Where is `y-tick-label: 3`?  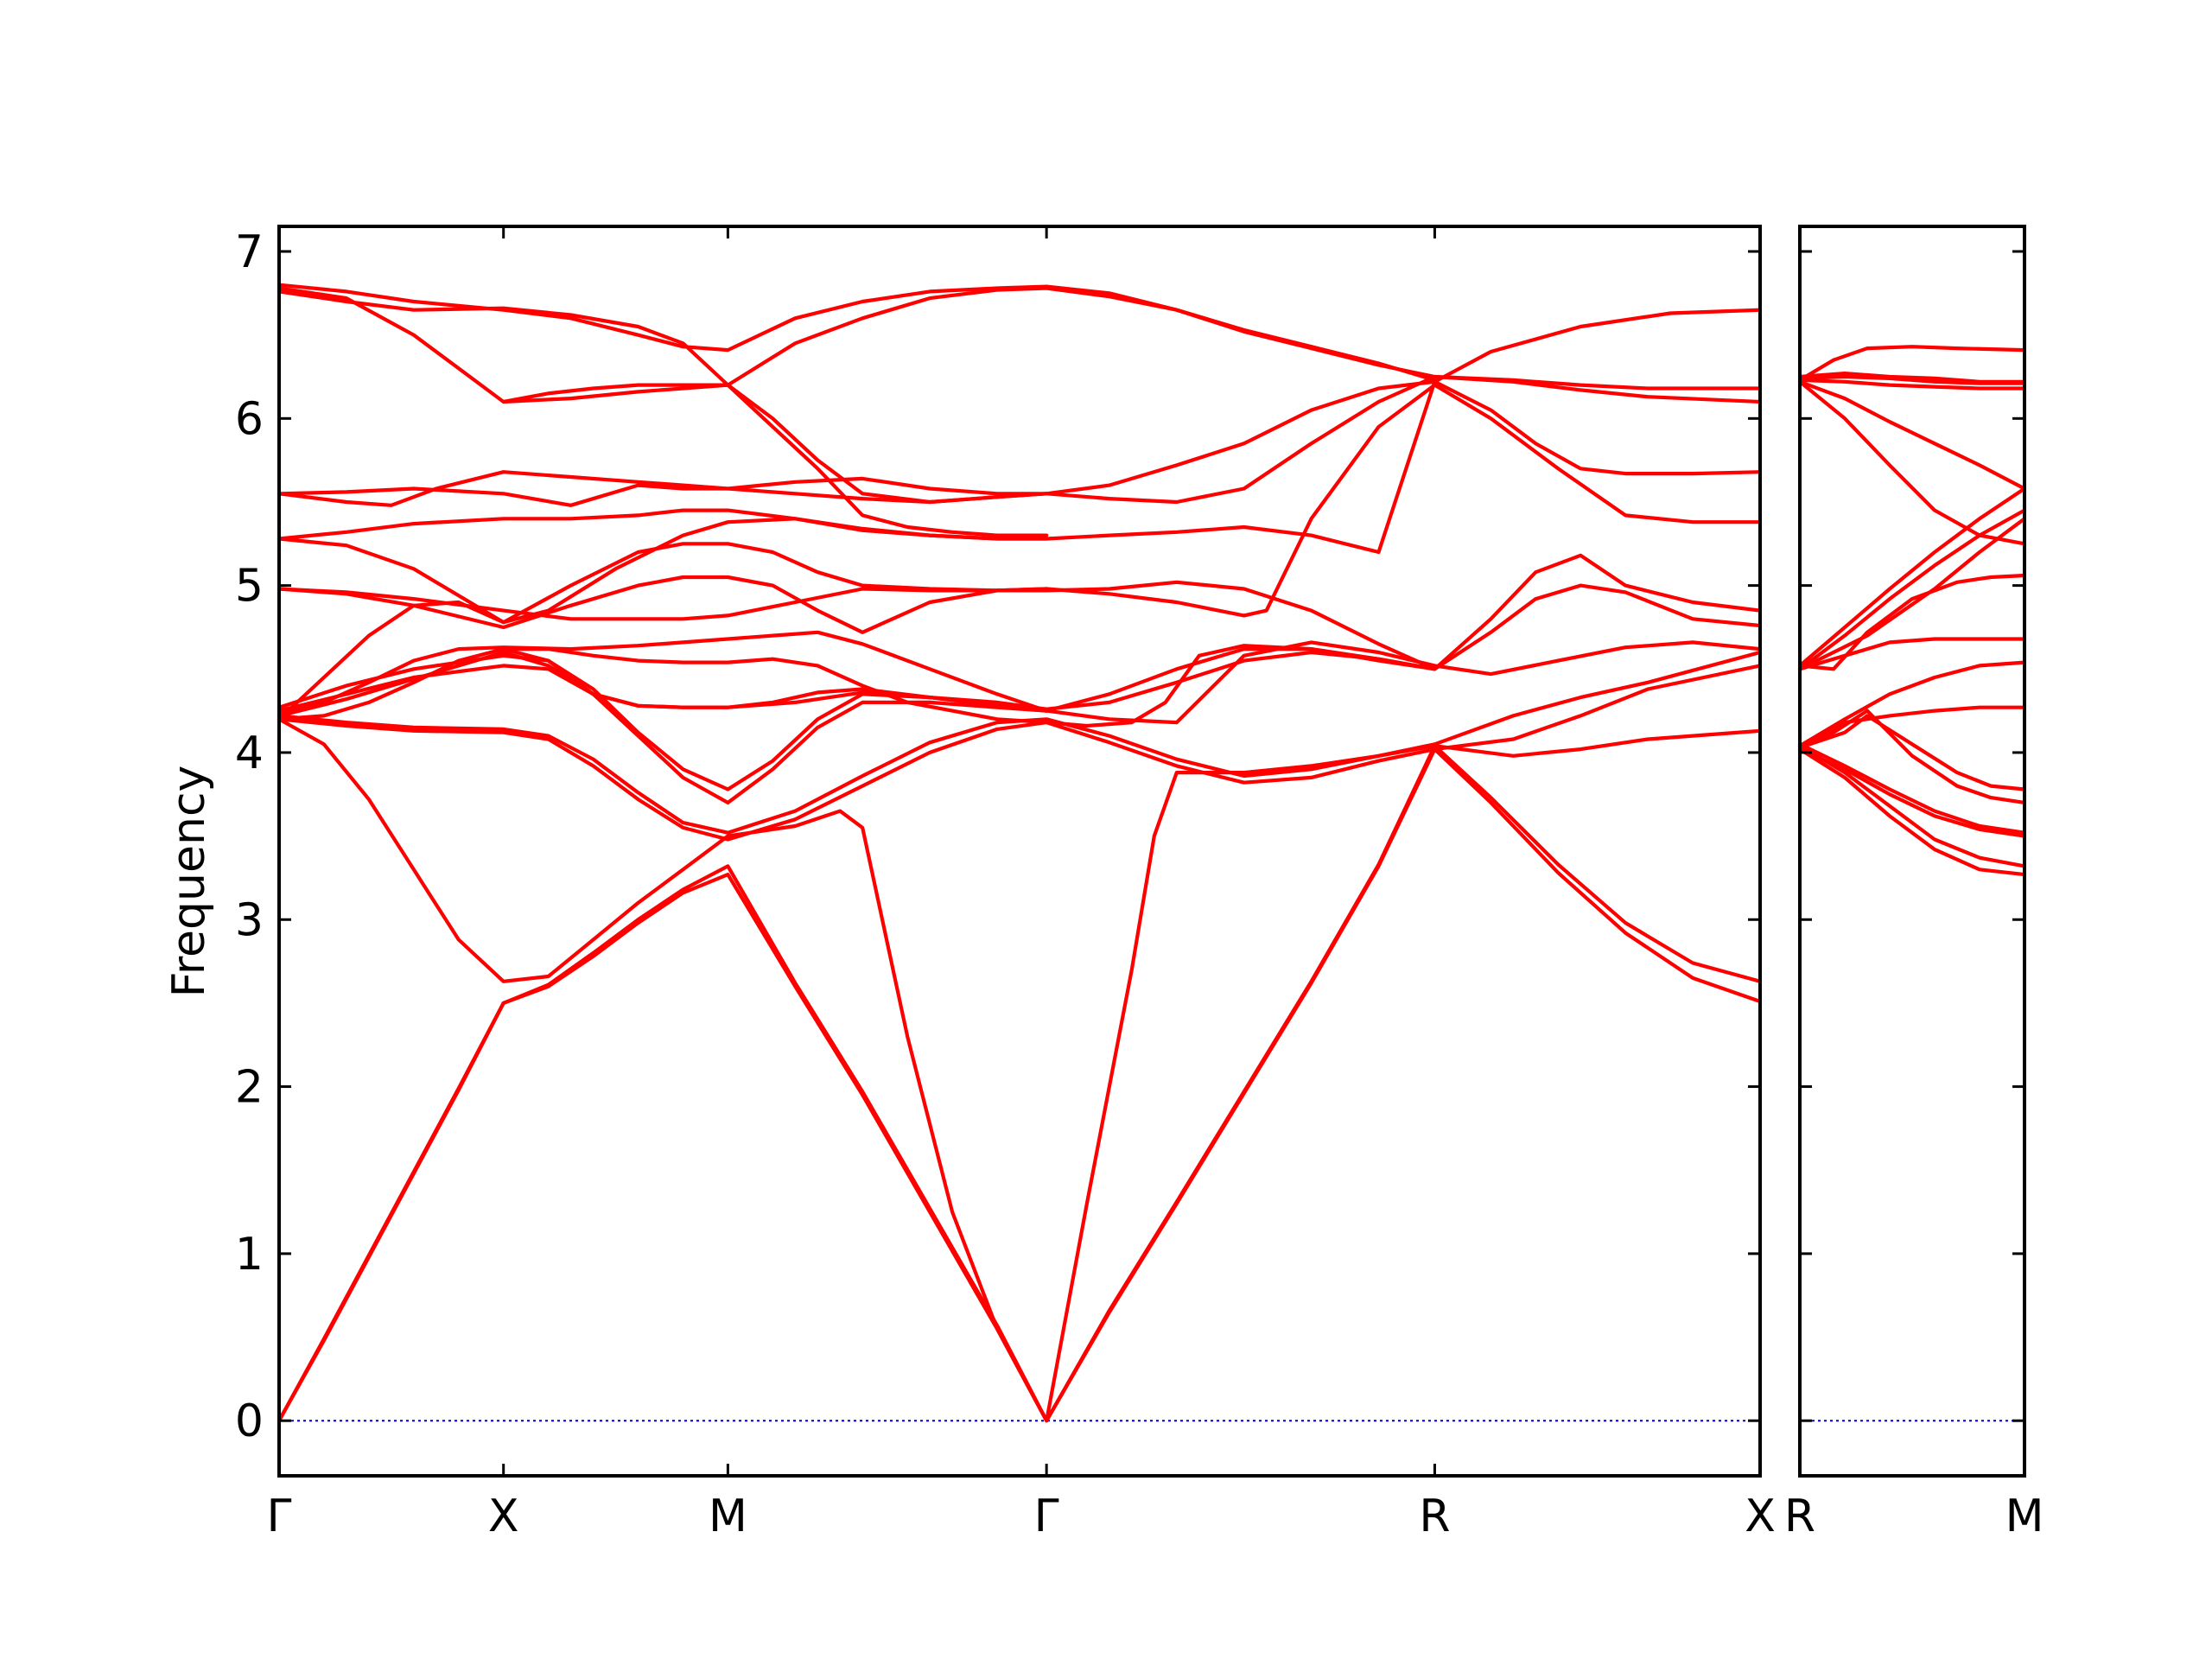 y-tick-label: 3 is located at coordinates (249, 920).